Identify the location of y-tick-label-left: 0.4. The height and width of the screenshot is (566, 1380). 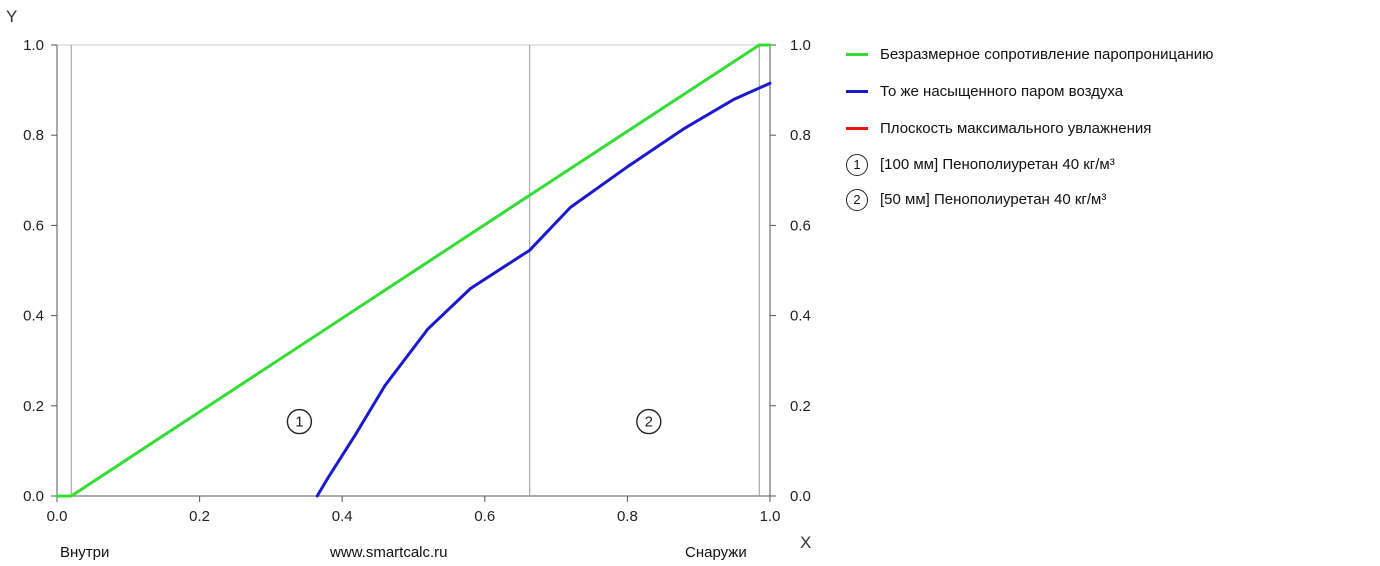
(33, 316).